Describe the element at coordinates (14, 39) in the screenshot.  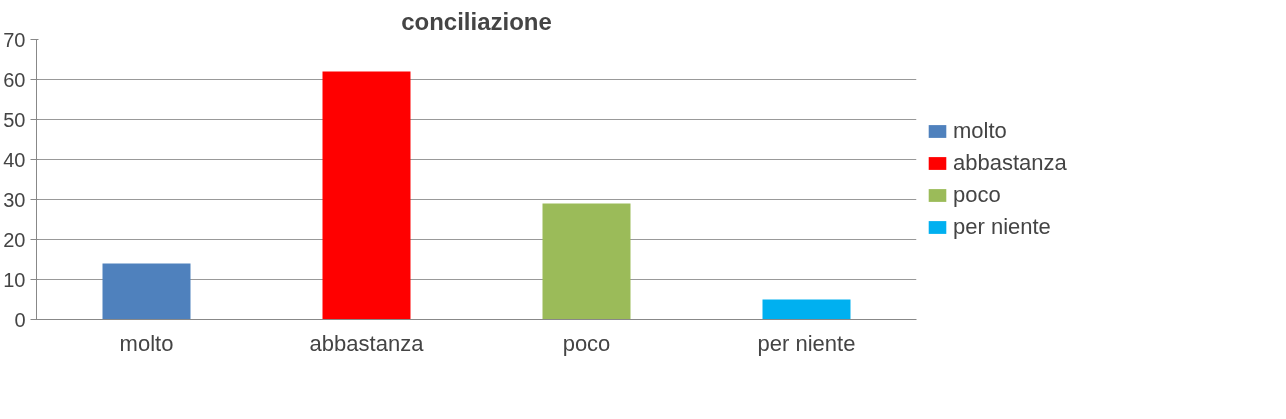
I see `y-tick-label: 70` at that location.